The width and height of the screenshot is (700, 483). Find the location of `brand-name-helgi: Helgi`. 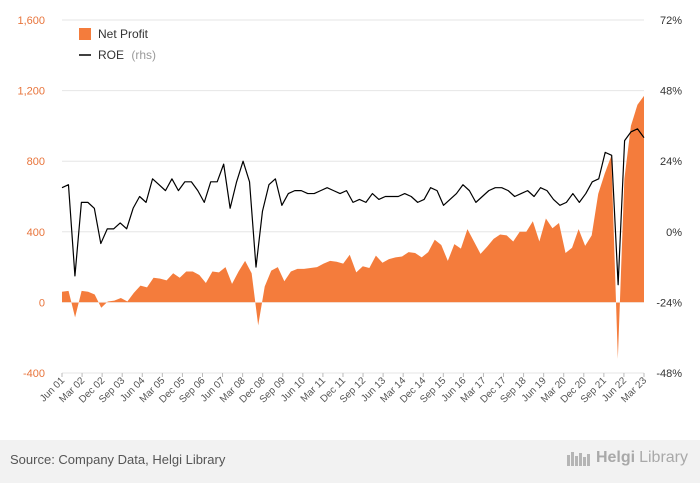

brand-name-helgi: Helgi is located at coordinates (615, 457).